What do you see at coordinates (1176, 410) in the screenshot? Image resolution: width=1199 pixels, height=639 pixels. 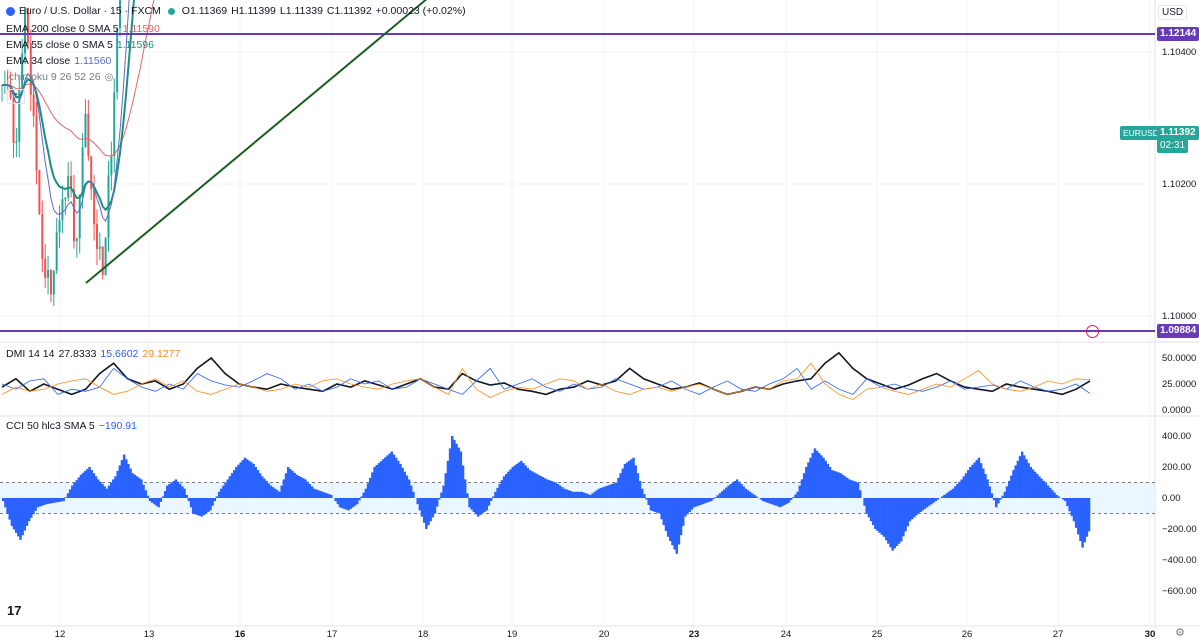 I see `dmi-tick-label: 0.0000` at bounding box center [1176, 410].